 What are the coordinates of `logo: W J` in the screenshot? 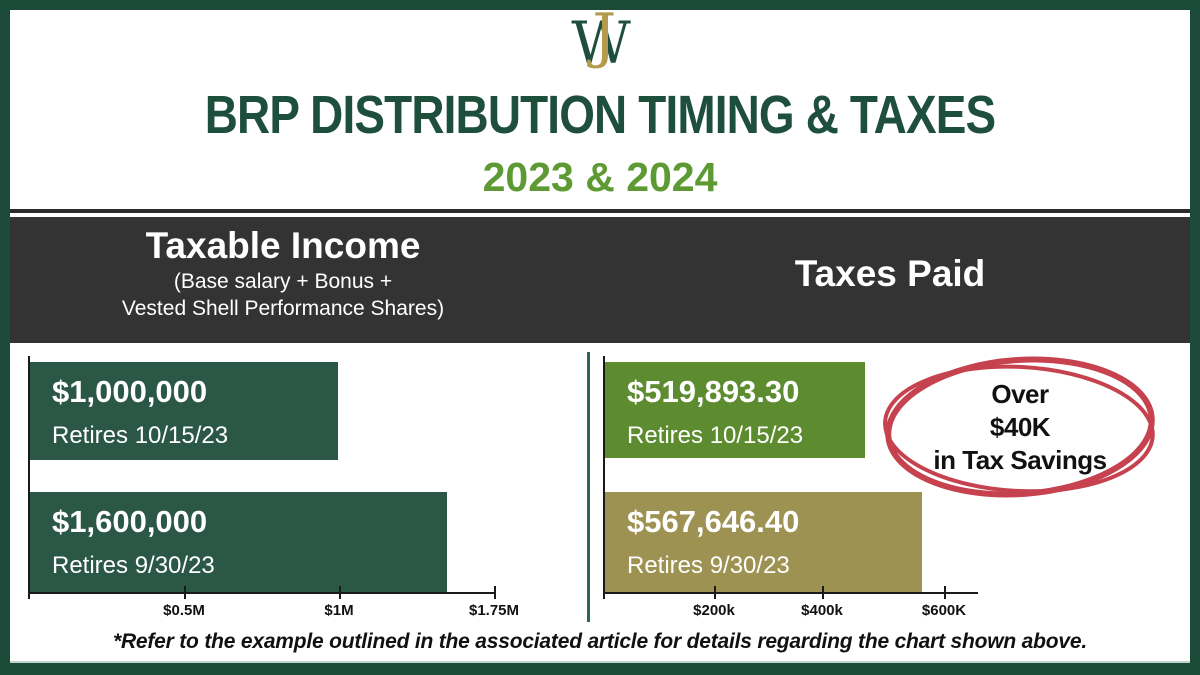 It's located at (600, 43).